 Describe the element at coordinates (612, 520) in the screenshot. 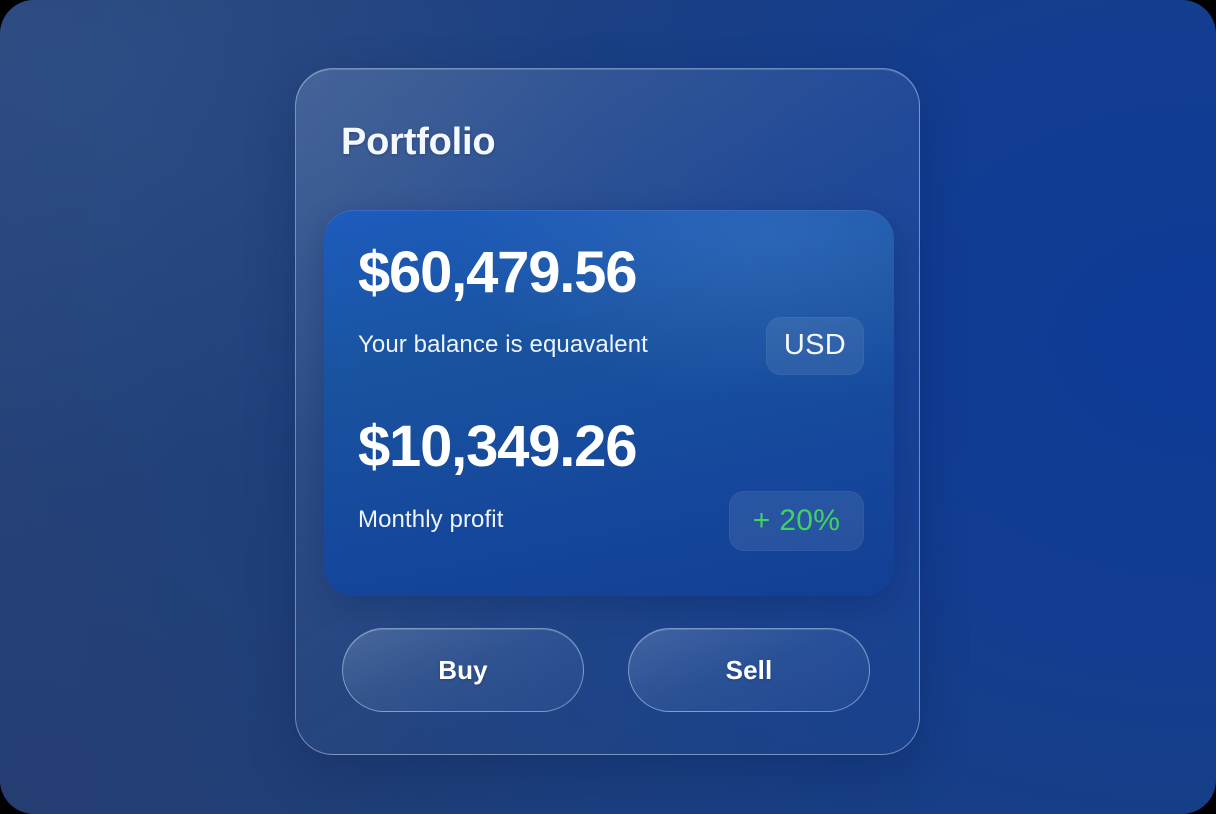

I see `profit-meta-row: Monthly profit + 20%` at that location.